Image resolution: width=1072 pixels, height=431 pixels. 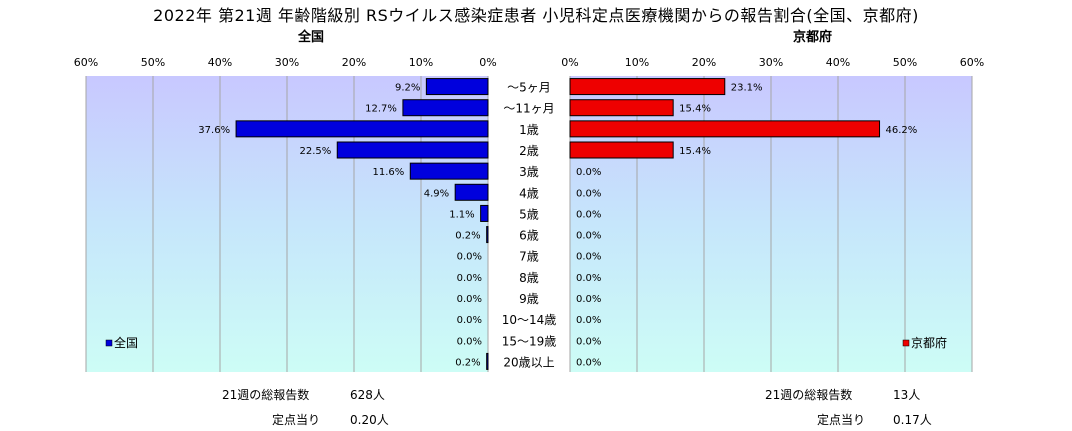 I want to click on left-x-tick-label: 0%, so click(x=487, y=62).